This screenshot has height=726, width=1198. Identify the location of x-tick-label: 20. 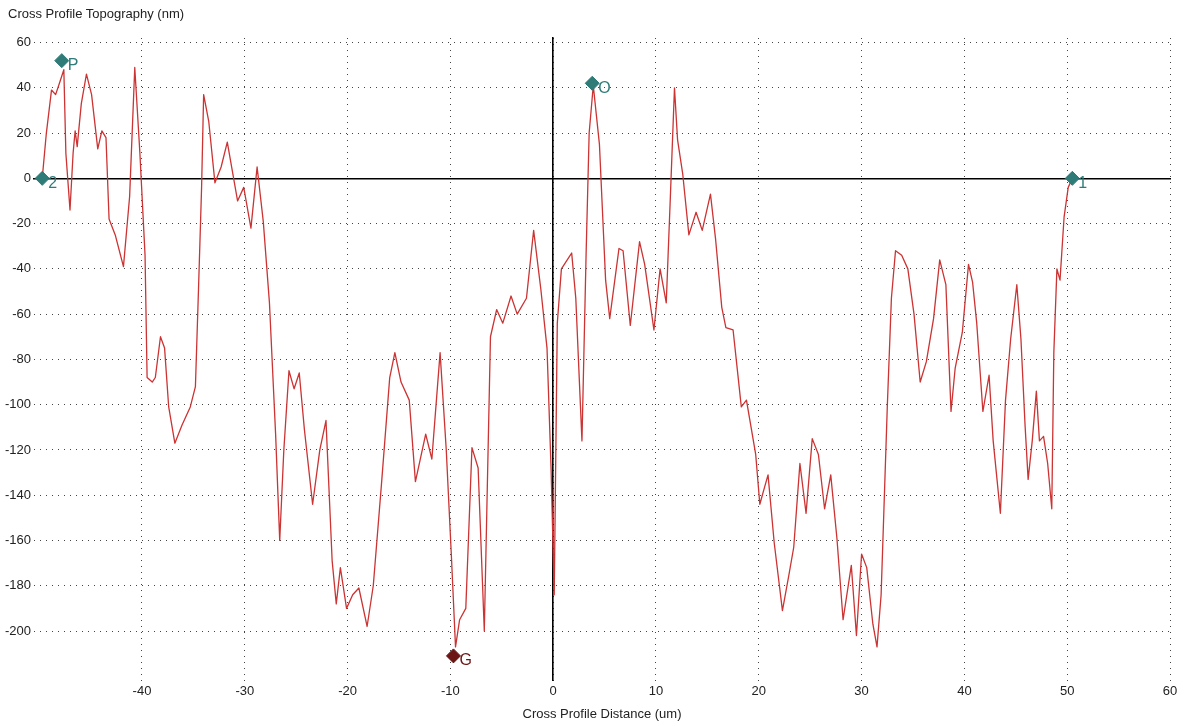
(759, 691).